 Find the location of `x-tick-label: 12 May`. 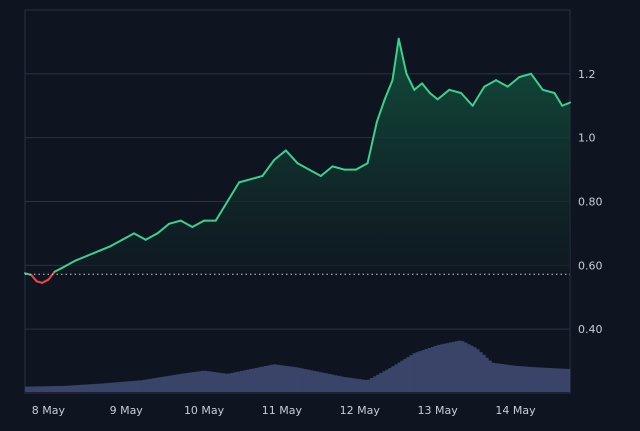

x-tick-label: 12 May is located at coordinates (360, 410).